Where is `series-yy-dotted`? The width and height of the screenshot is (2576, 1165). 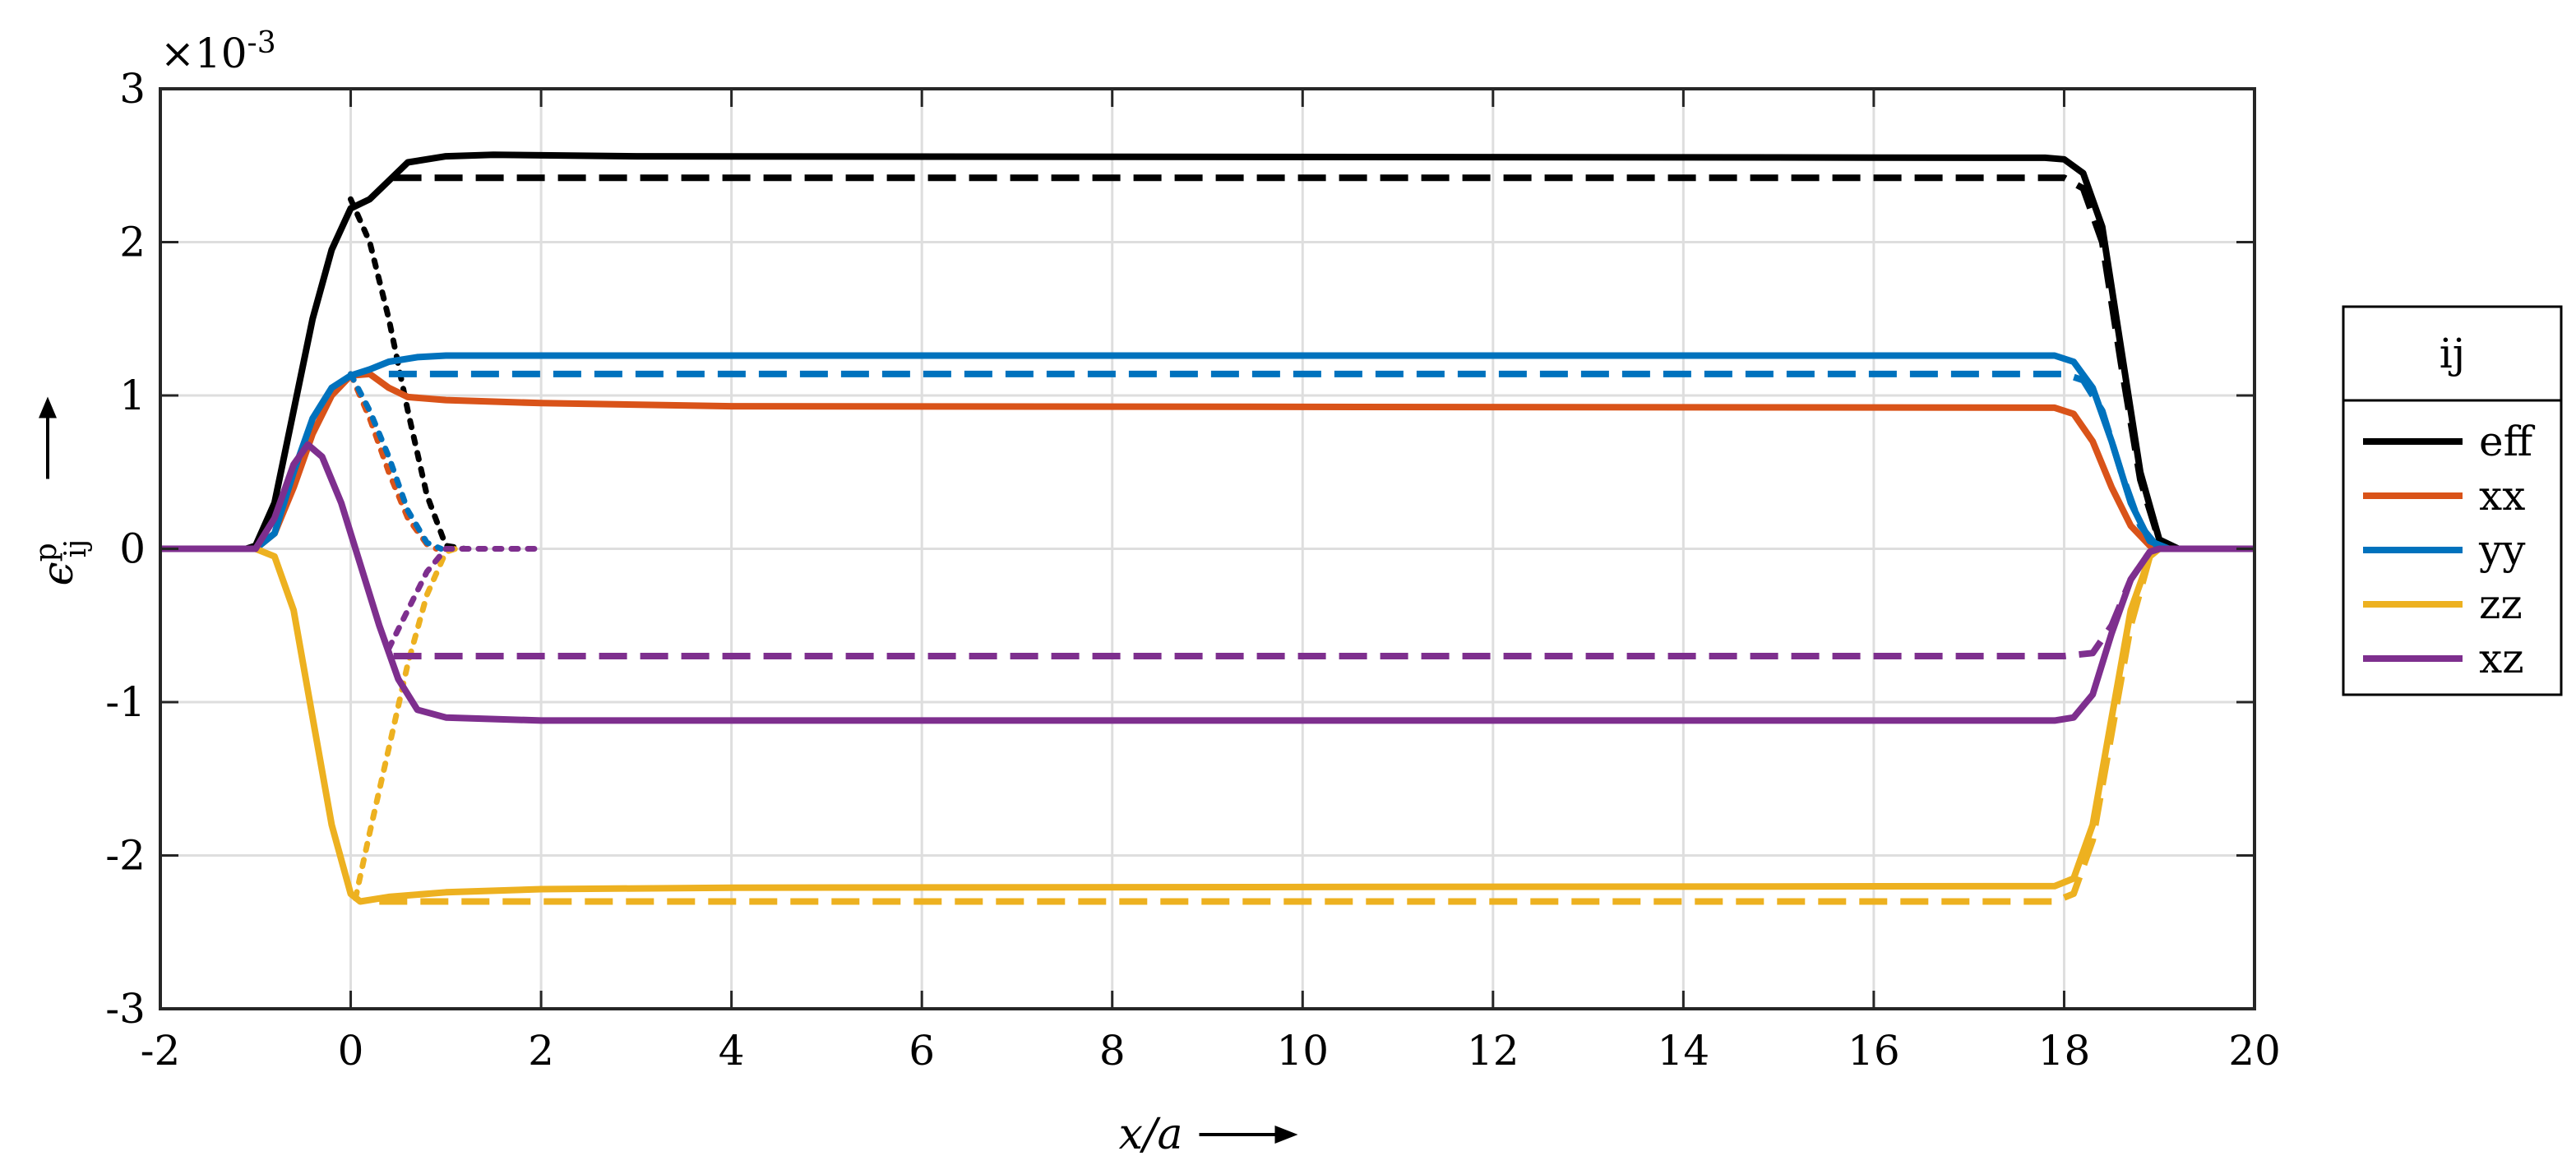 series-yy-dotted is located at coordinates (396, 461).